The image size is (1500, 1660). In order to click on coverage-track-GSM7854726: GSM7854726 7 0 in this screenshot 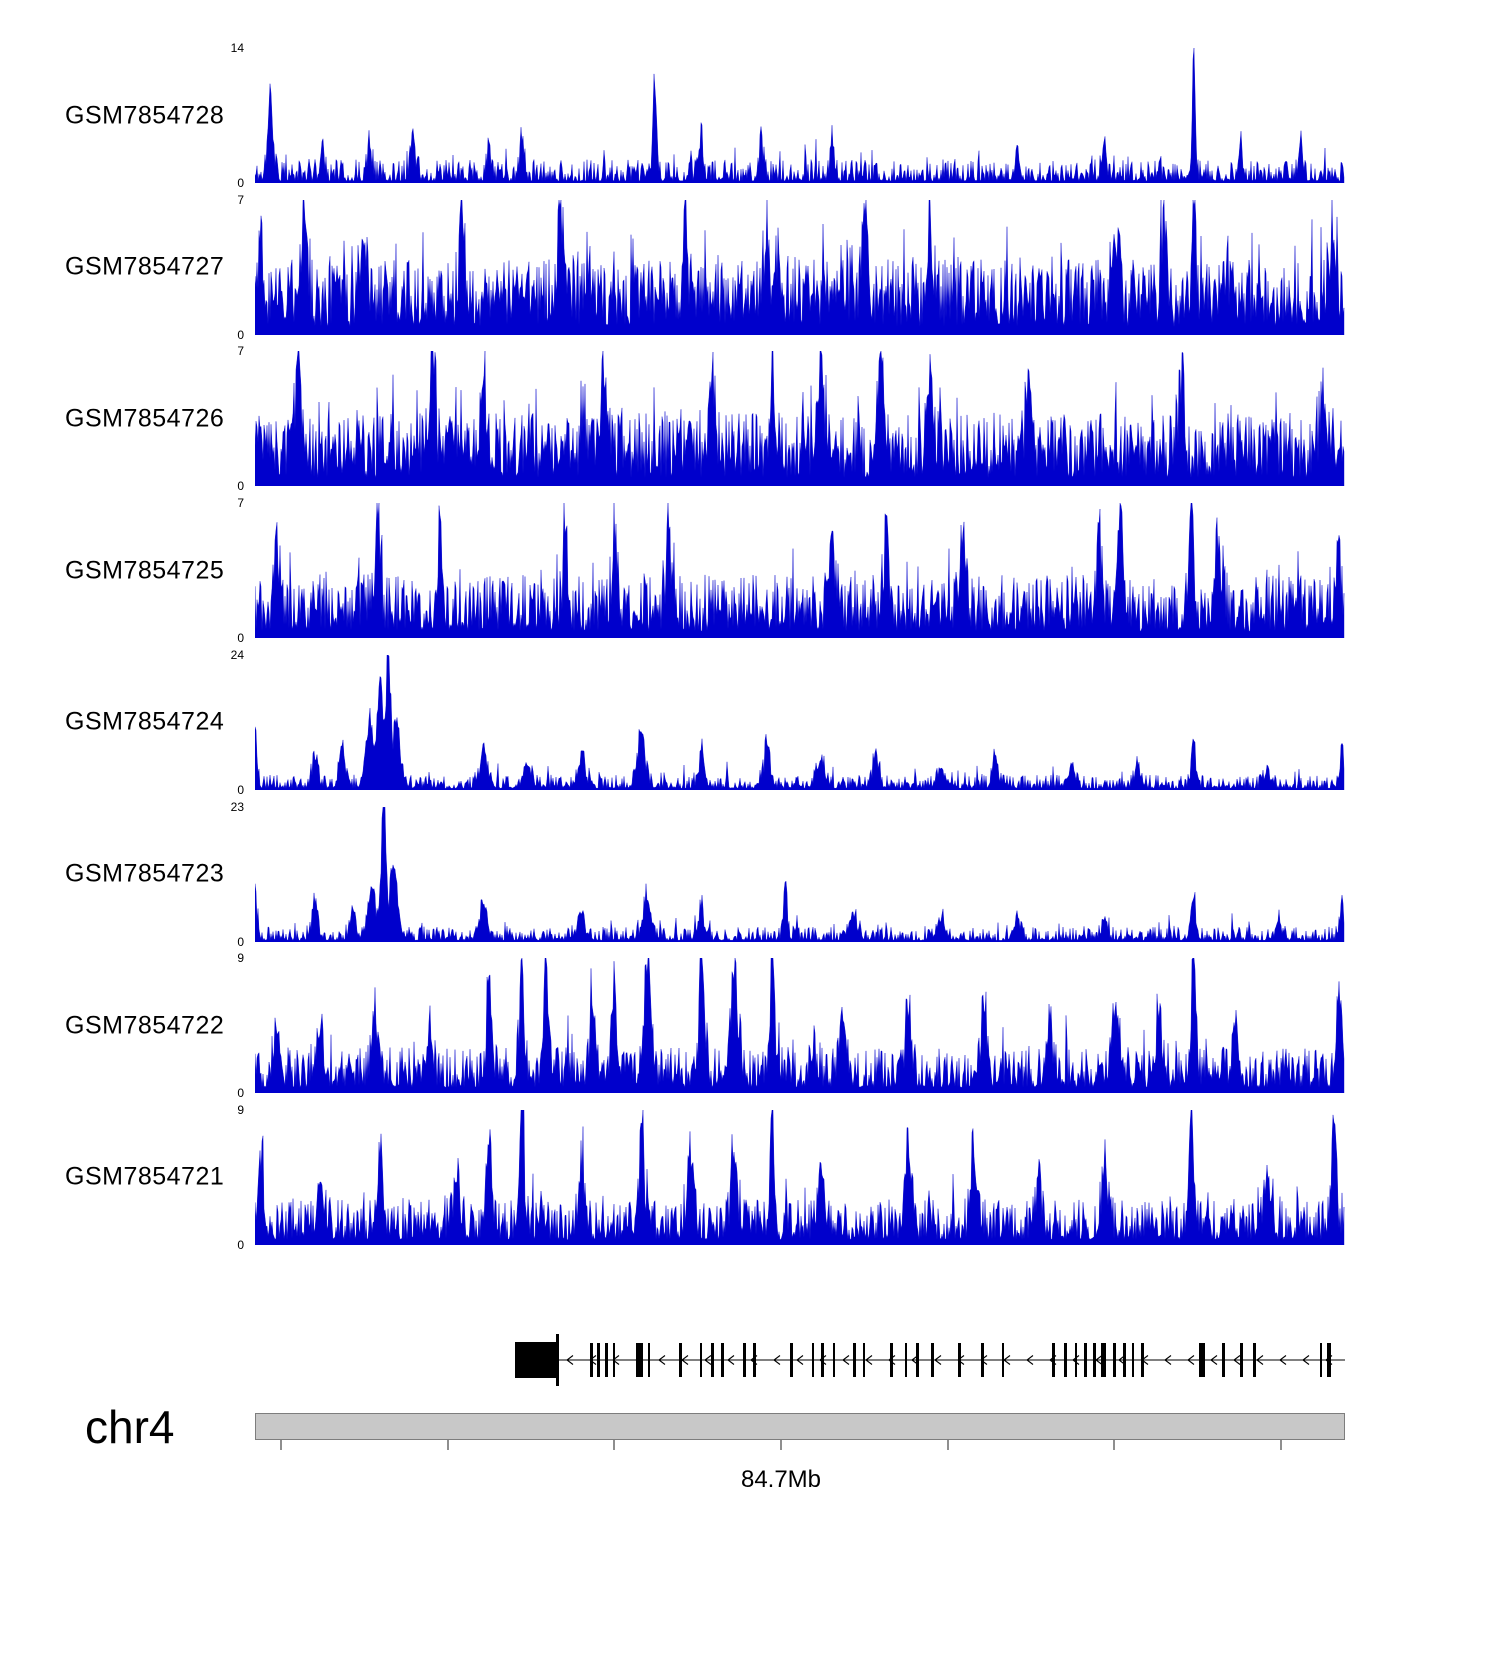, I will do `click(750, 418)`.